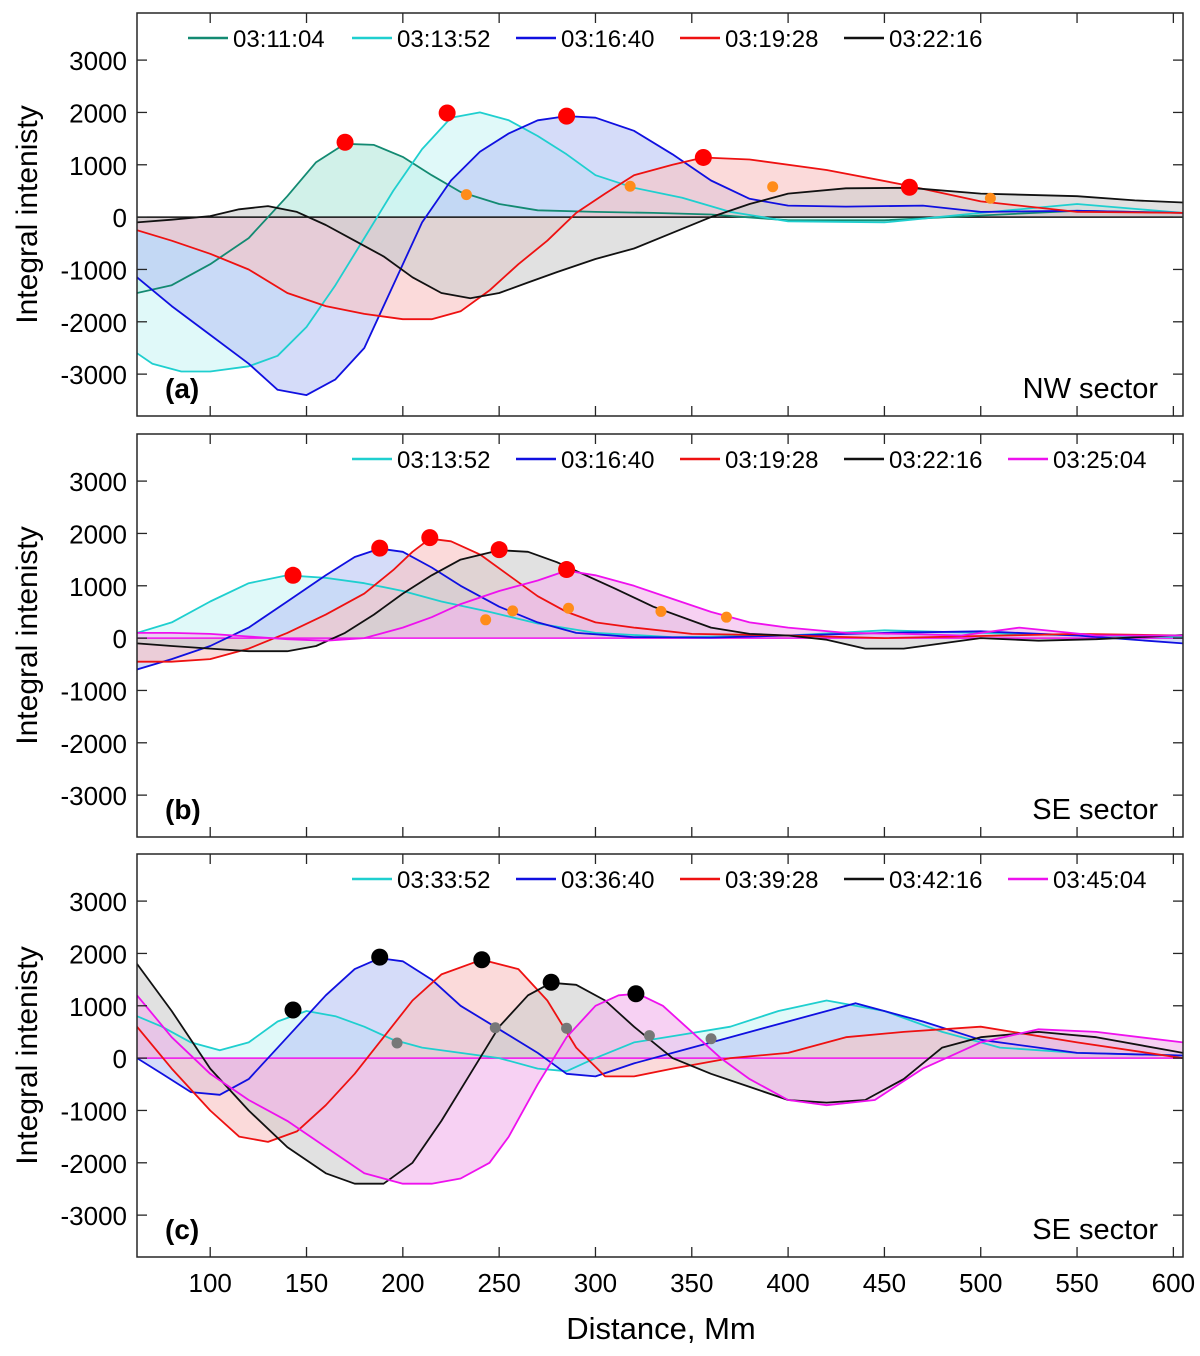  I want to click on panel-label: (b), so click(183, 809).